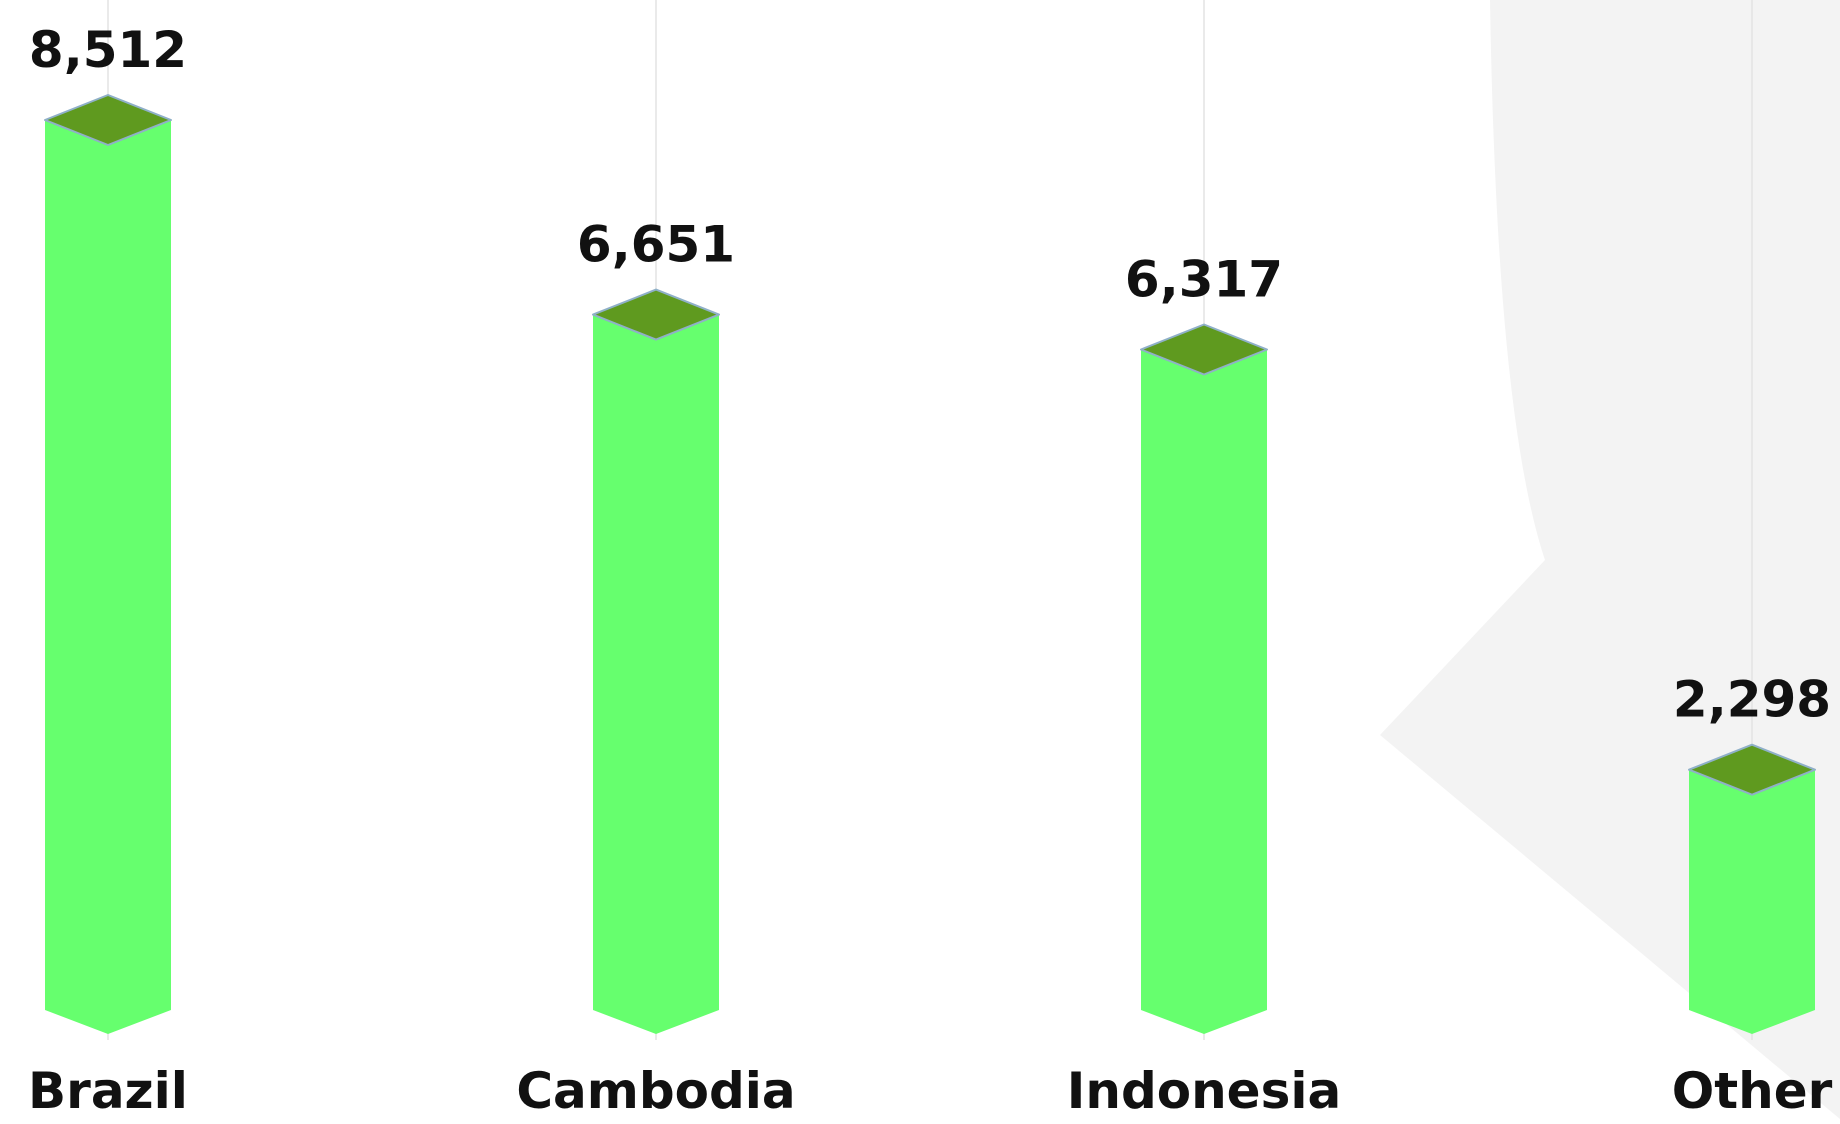 The width and height of the screenshot is (1840, 1124). Describe the element at coordinates (1752, 700) in the screenshot. I see `value-label-other: 2,298` at that location.